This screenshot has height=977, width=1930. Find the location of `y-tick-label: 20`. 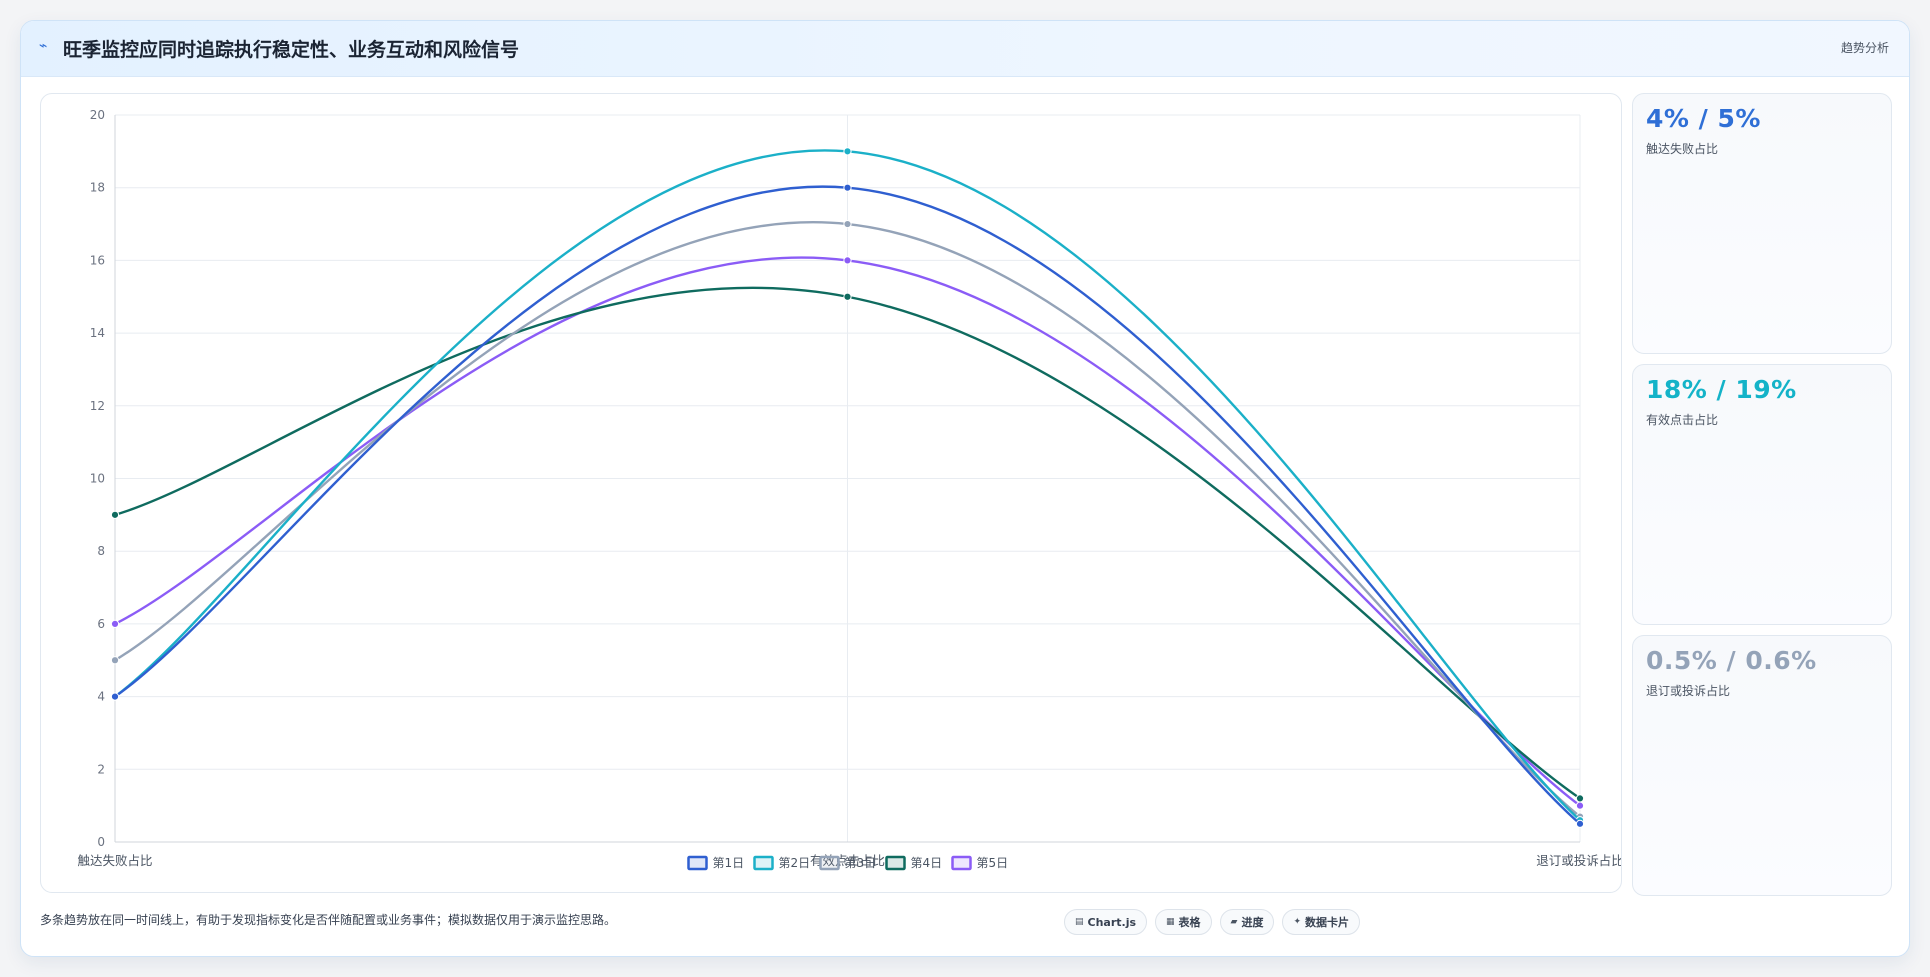

y-tick-label: 20 is located at coordinates (97, 115).